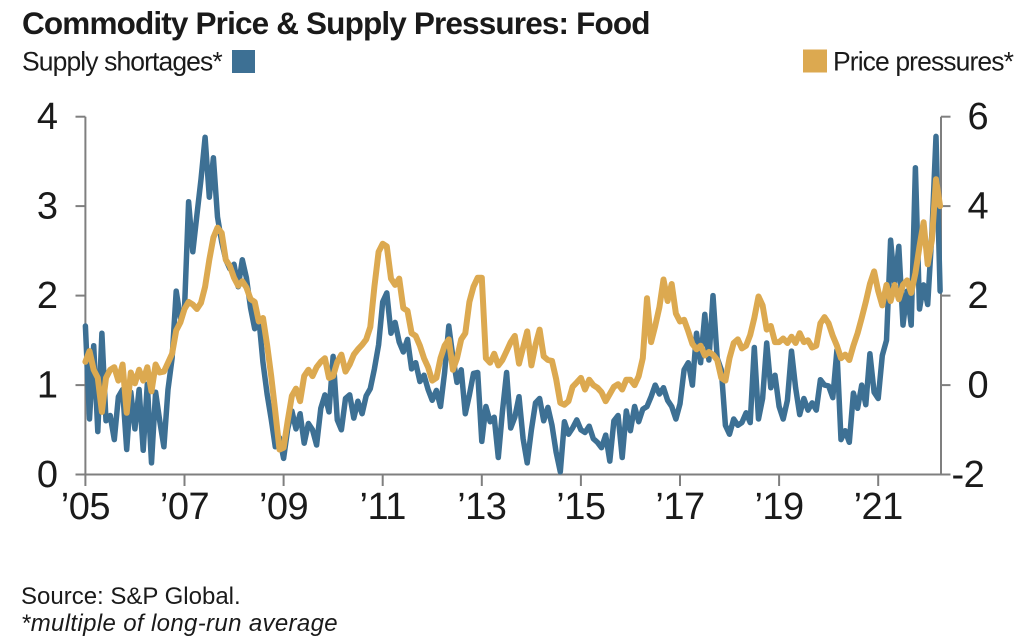  I want to click on svg-text: ’19, so click(778, 507).